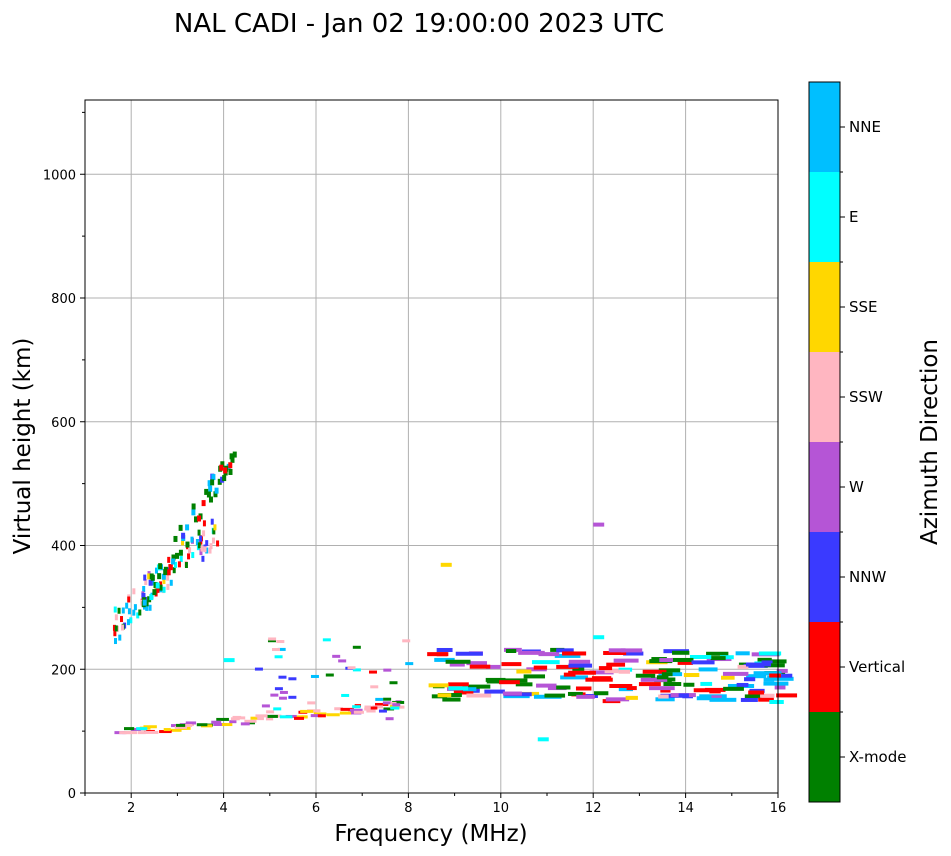 The image size is (951, 856). I want to click on x-tick-label: 4, so click(223, 808).